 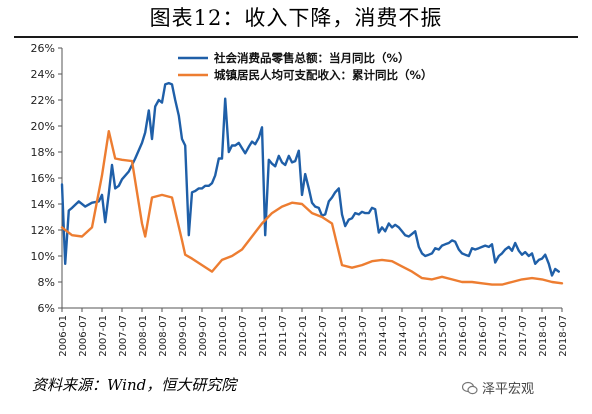 I want to click on watermark: 泽平宏观, so click(x=498, y=387).